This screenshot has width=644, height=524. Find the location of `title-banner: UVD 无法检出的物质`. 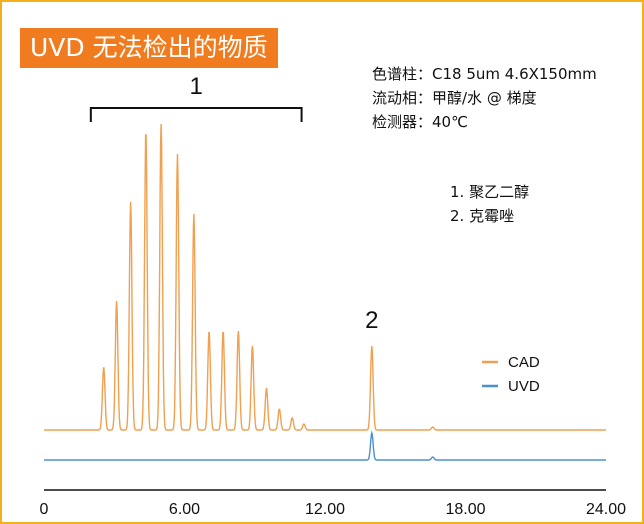

title-banner: UVD 无法检出的物质 is located at coordinates (149, 48).